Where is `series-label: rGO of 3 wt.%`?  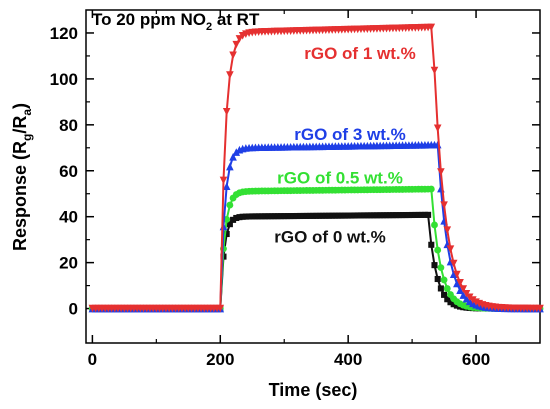
series-label: rGO of 3 wt.% is located at coordinates (349, 134).